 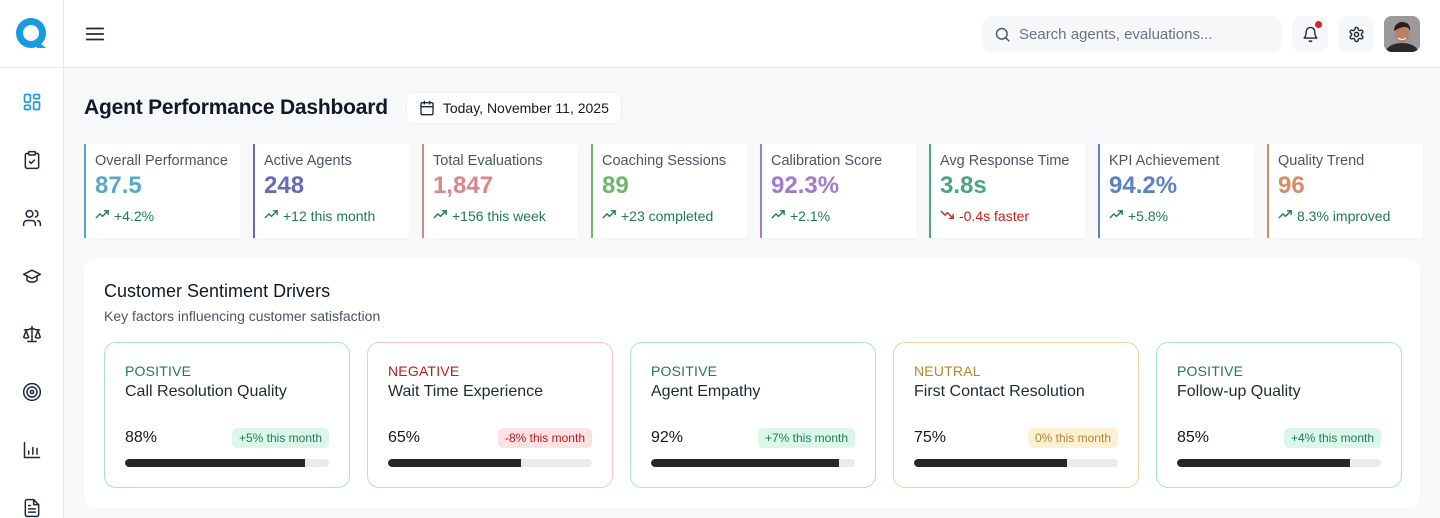 I want to click on kpi-card-calibration-score: Calibration Score 92.3% +2.1%, so click(x=838, y=191).